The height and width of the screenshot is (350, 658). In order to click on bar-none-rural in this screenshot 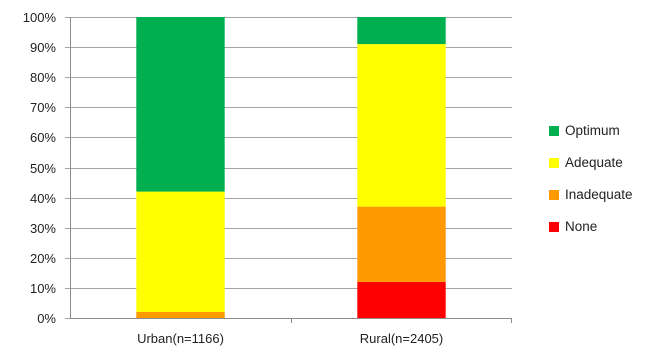, I will do `click(401, 299)`.